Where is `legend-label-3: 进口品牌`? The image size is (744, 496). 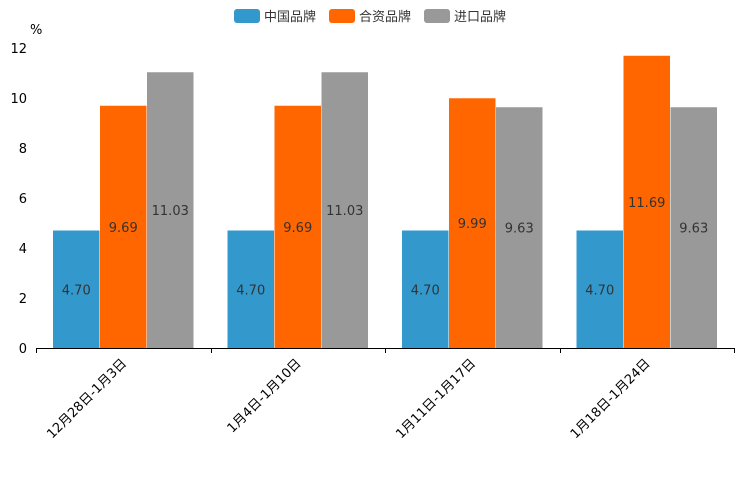
legend-label-3: 进口品牌 is located at coordinates (480, 17).